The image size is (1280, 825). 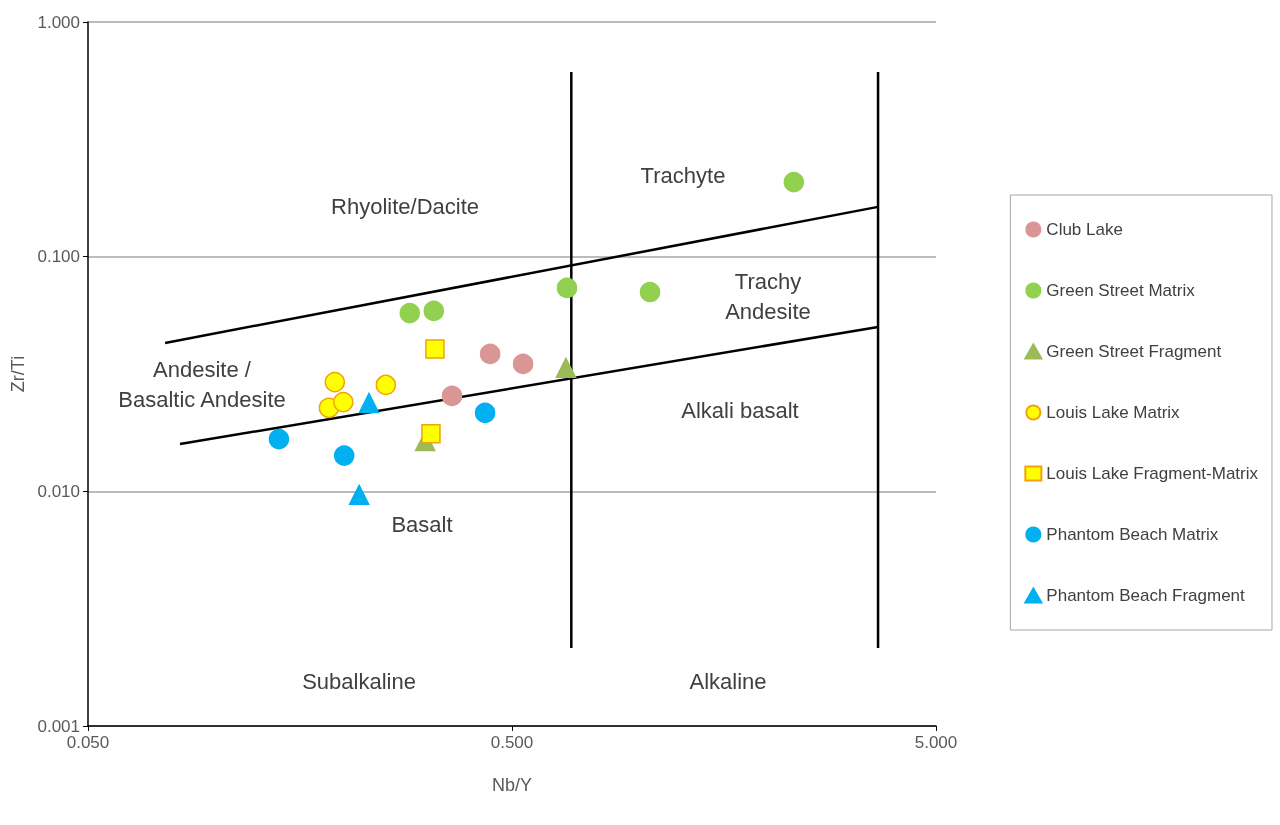 What do you see at coordinates (768, 296) in the screenshot?
I see `annotation: Trachy Andesite` at bounding box center [768, 296].